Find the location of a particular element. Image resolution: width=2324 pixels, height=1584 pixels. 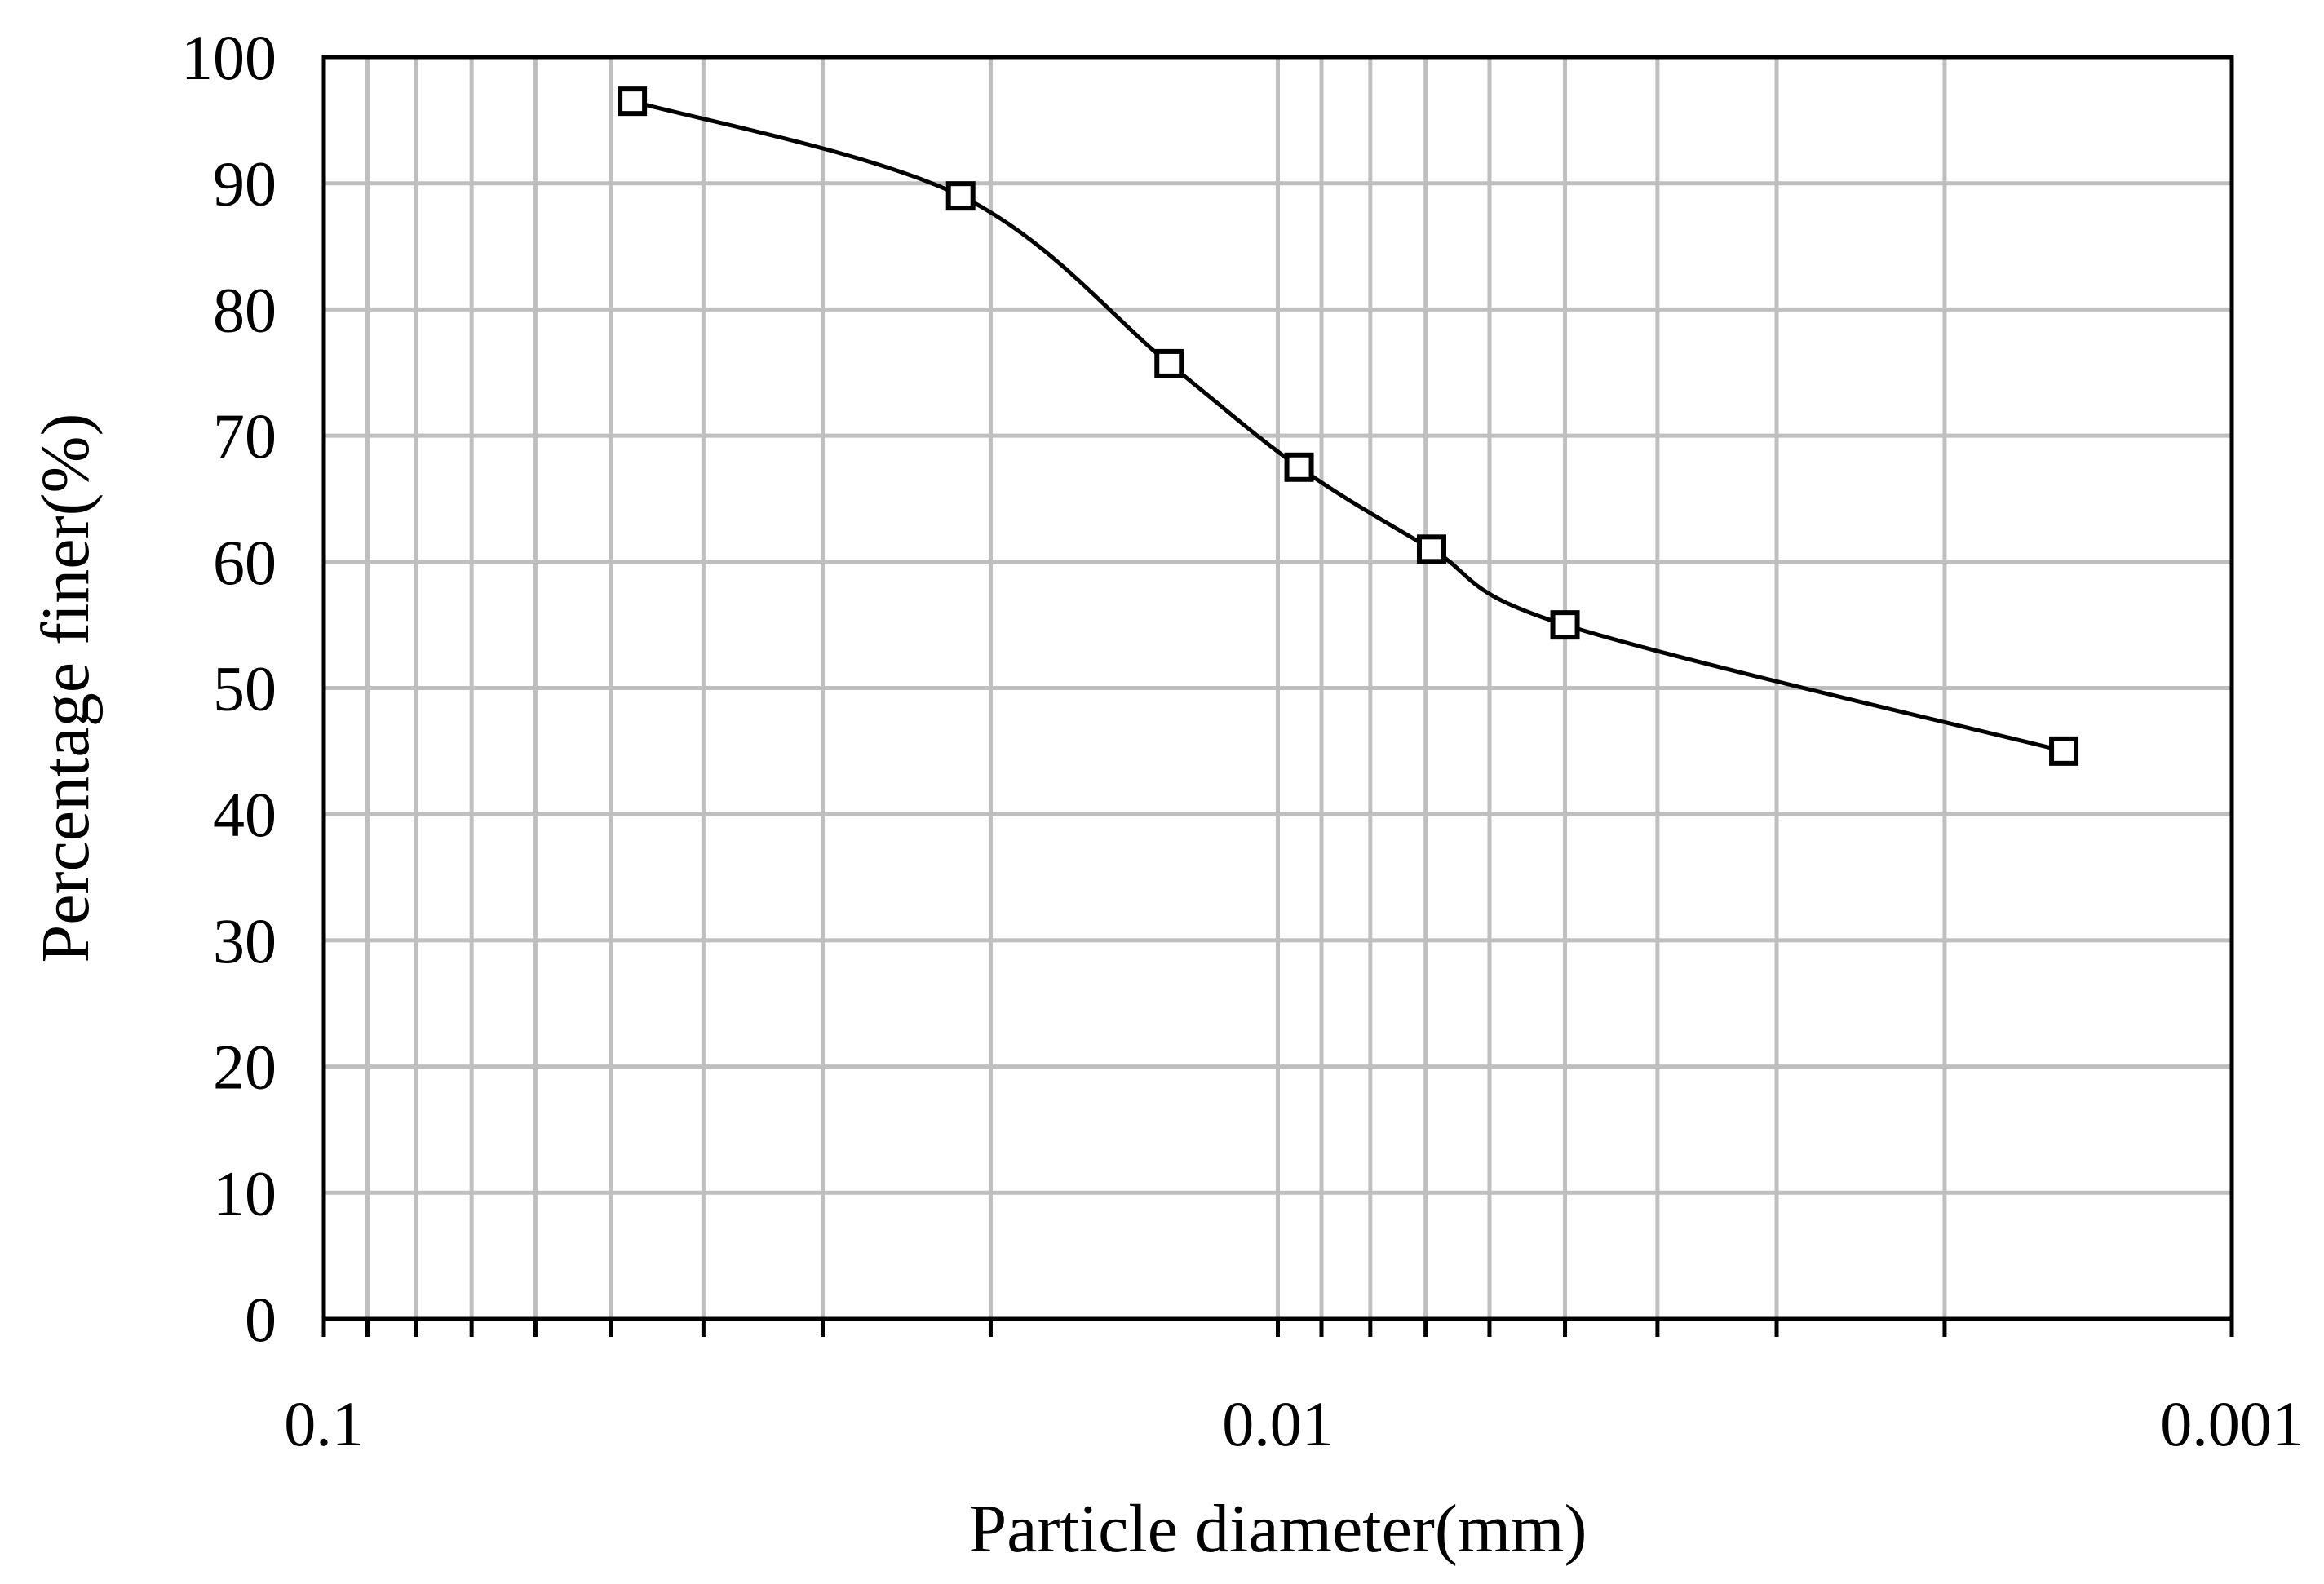

y-tick-labels: 0 10 20 30 40 50 60 70 80 90 100 is located at coordinates (229, 688).